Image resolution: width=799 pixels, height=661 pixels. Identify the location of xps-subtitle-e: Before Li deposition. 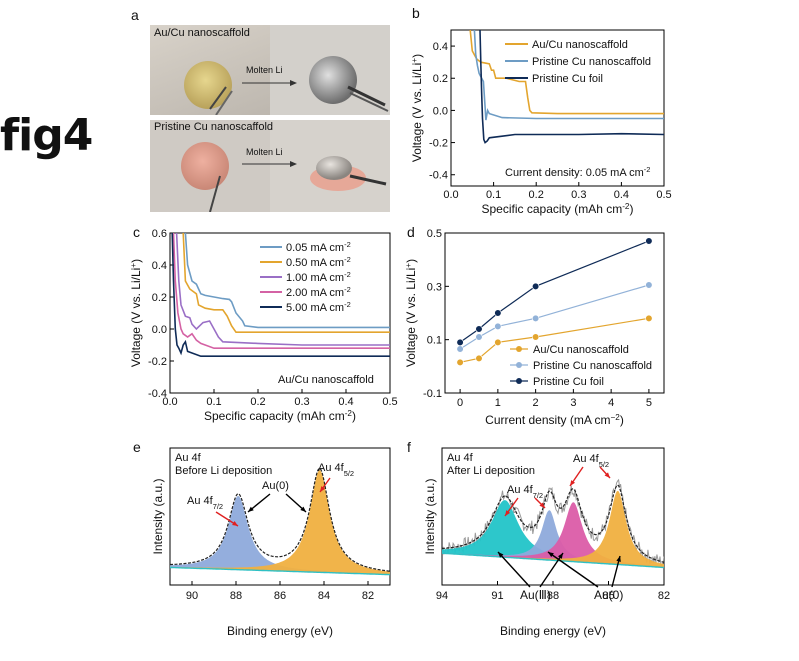
(223, 471).